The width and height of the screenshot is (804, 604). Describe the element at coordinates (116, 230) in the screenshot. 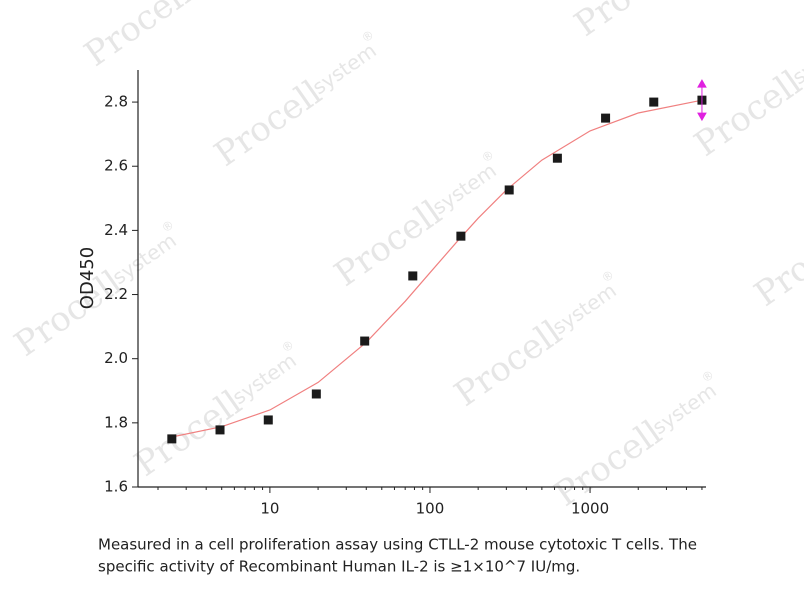

I see `y-tick-label: 2.4` at that location.